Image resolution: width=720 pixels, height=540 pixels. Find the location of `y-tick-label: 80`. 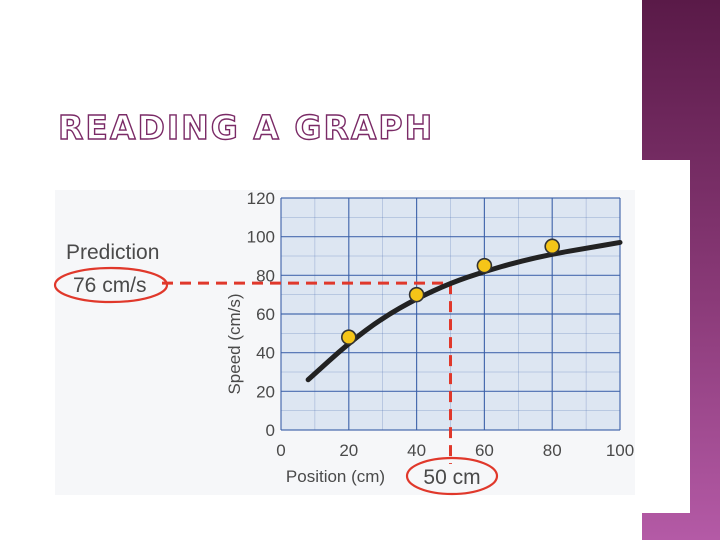

y-tick-label: 80 is located at coordinates (265, 275).